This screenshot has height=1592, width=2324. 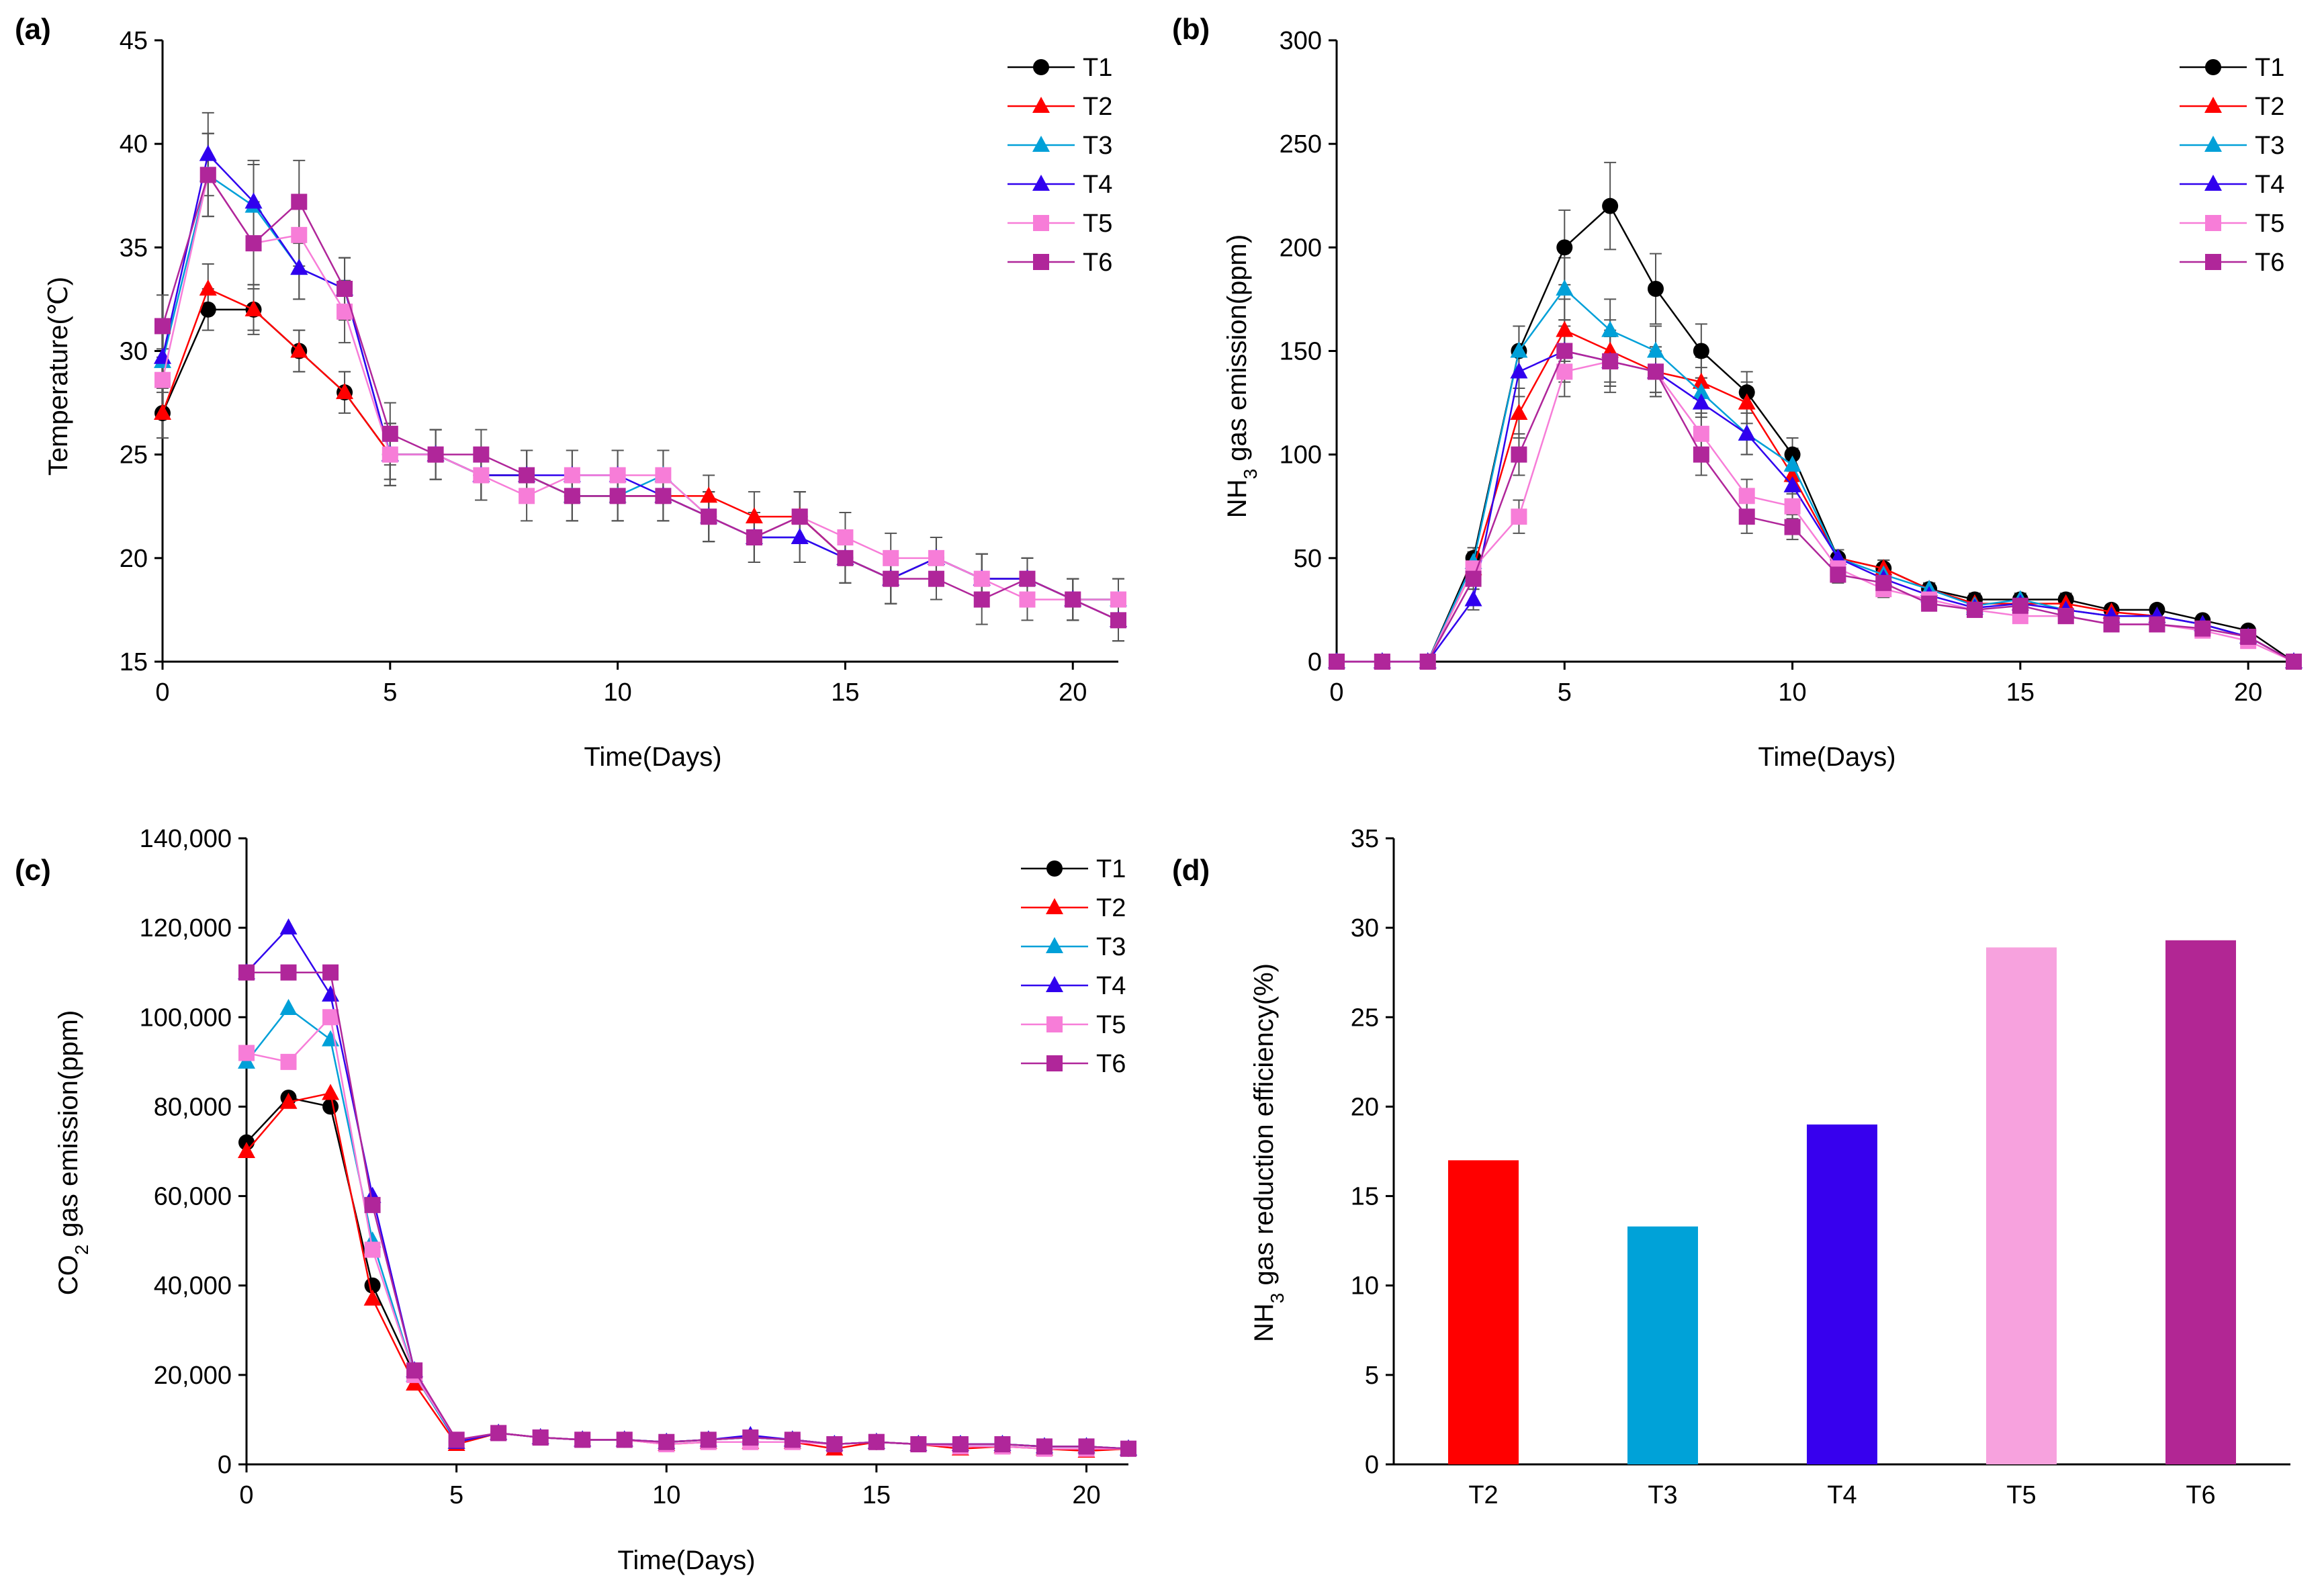 What do you see at coordinates (1315, 662) in the screenshot?
I see `y-tick-label: 0` at bounding box center [1315, 662].